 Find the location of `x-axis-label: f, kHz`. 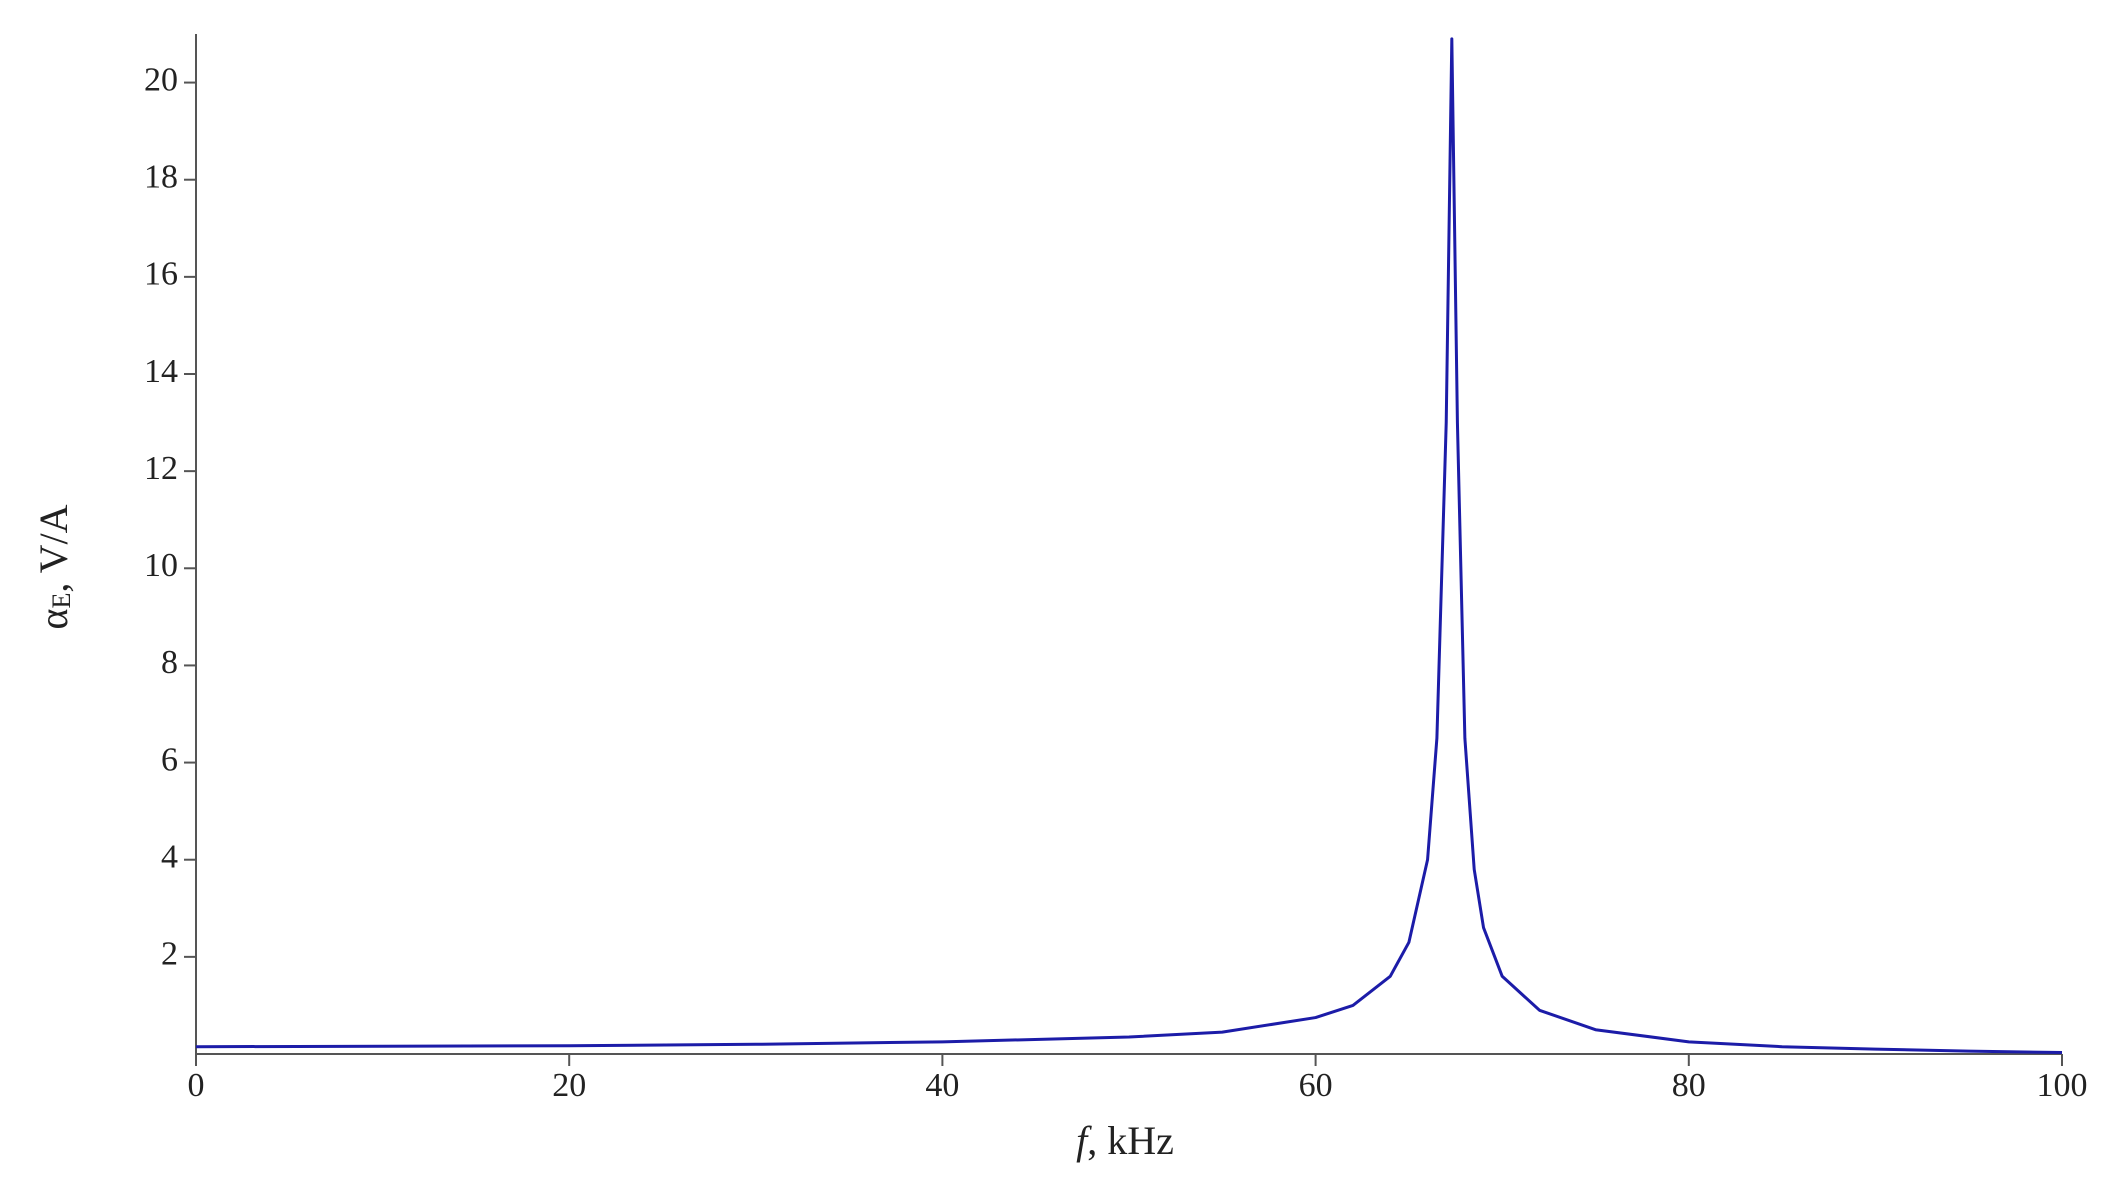

x-axis-label: f, kHz is located at coordinates (1125, 1140).